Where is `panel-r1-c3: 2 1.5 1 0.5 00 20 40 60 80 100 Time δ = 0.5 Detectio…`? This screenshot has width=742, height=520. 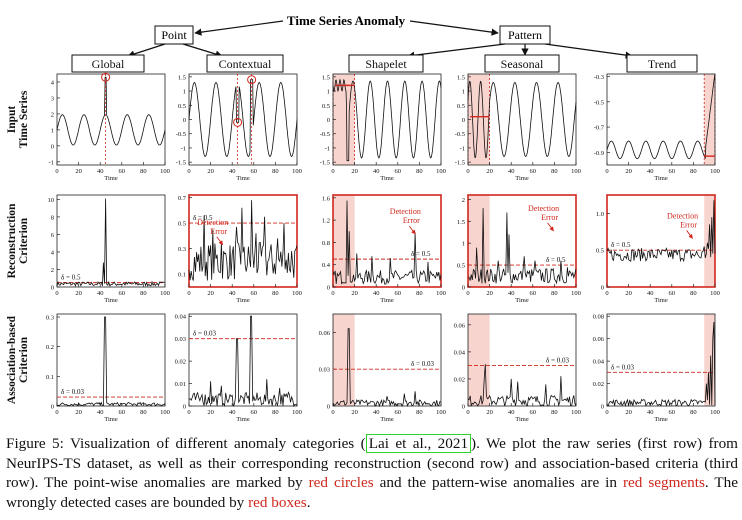 panel-r1-c3: 2 1.5 1 0.5 00 20 40 60 80 100 Time δ = 0.5 Detectio… is located at coordinates (519, 249).